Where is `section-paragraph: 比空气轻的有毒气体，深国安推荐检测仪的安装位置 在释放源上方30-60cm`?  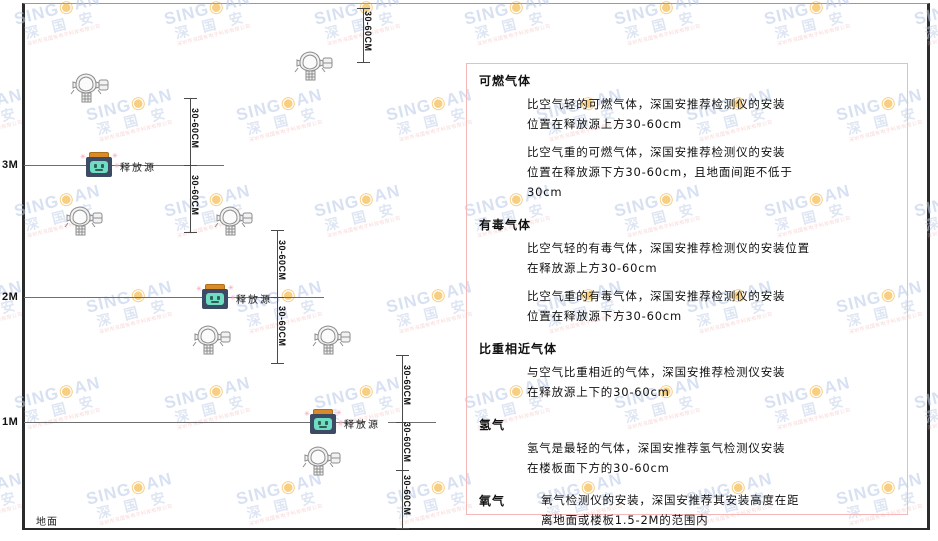 section-paragraph: 比空气轻的有毒气体，深国安推荐检测仪的安装位置 在释放源上方30-60cm is located at coordinates (668, 258).